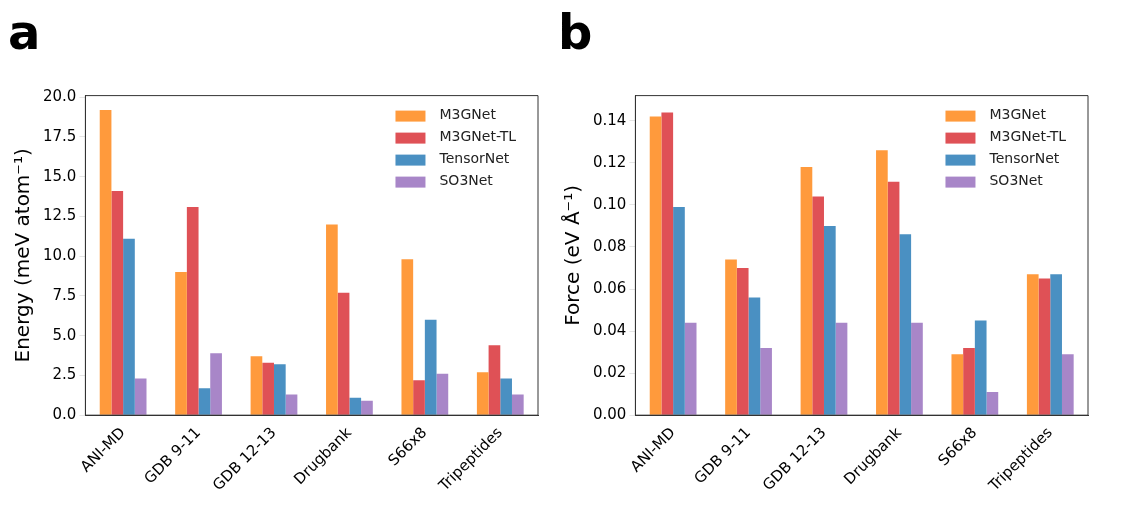  What do you see at coordinates (64, 374) in the screenshot?
I see `y-tick-label: 2.5` at bounding box center [64, 374].